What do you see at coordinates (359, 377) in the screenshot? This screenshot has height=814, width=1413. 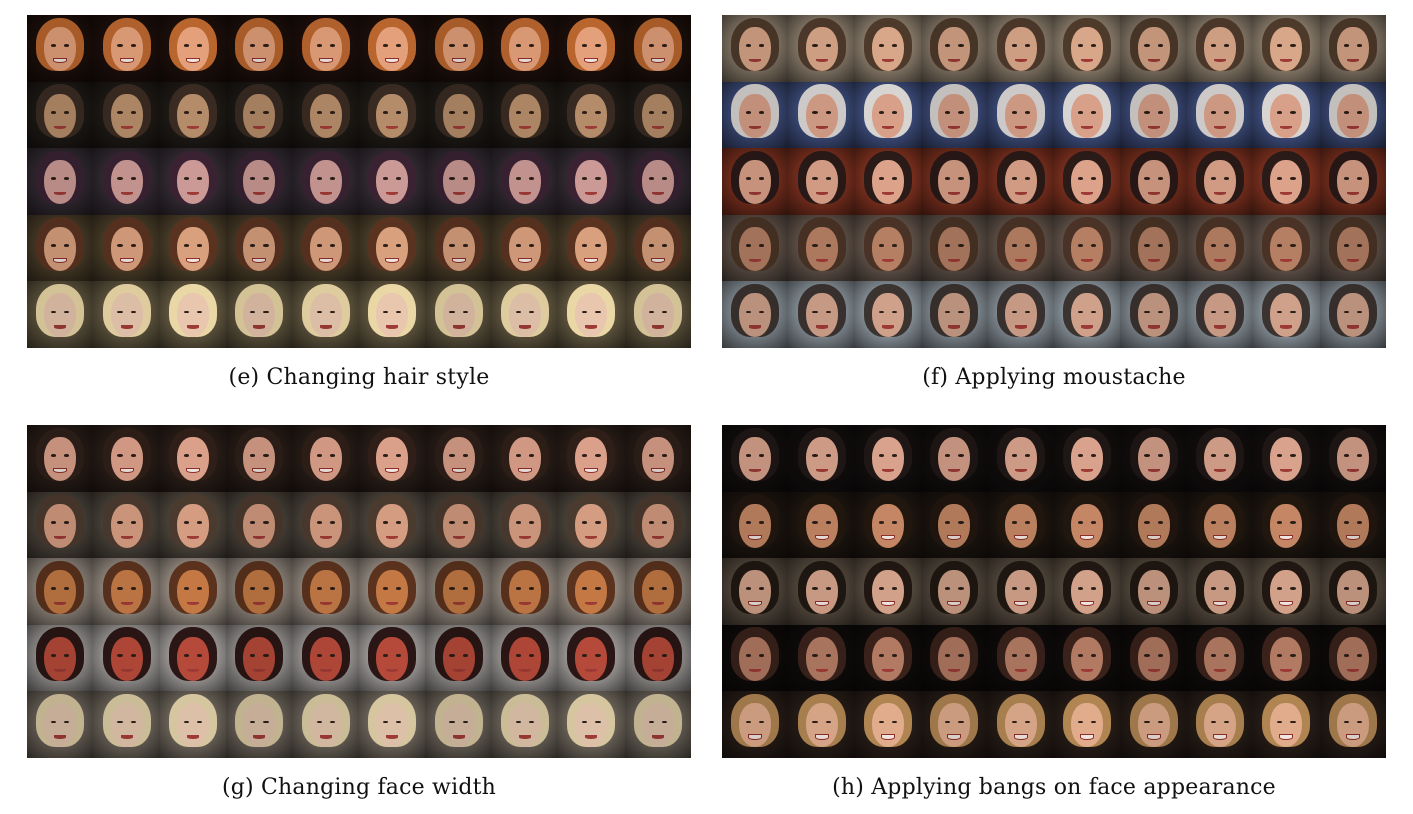 I see `panel-e-caption: (e) Changing hair style` at bounding box center [359, 377].